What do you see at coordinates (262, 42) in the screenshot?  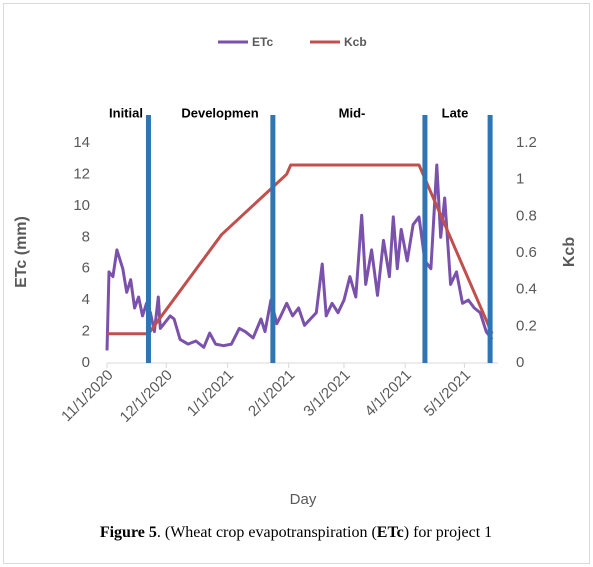 I see `legend-label: ETc` at bounding box center [262, 42].